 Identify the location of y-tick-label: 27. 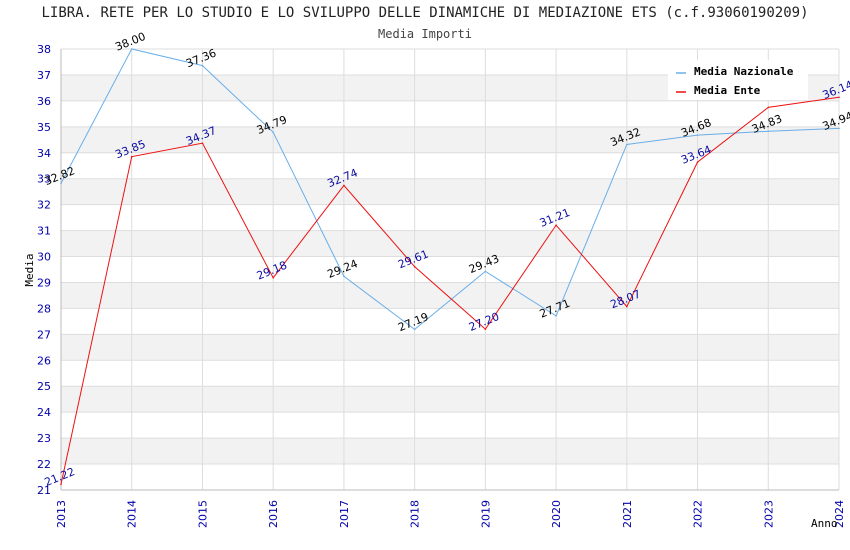
(44, 334).